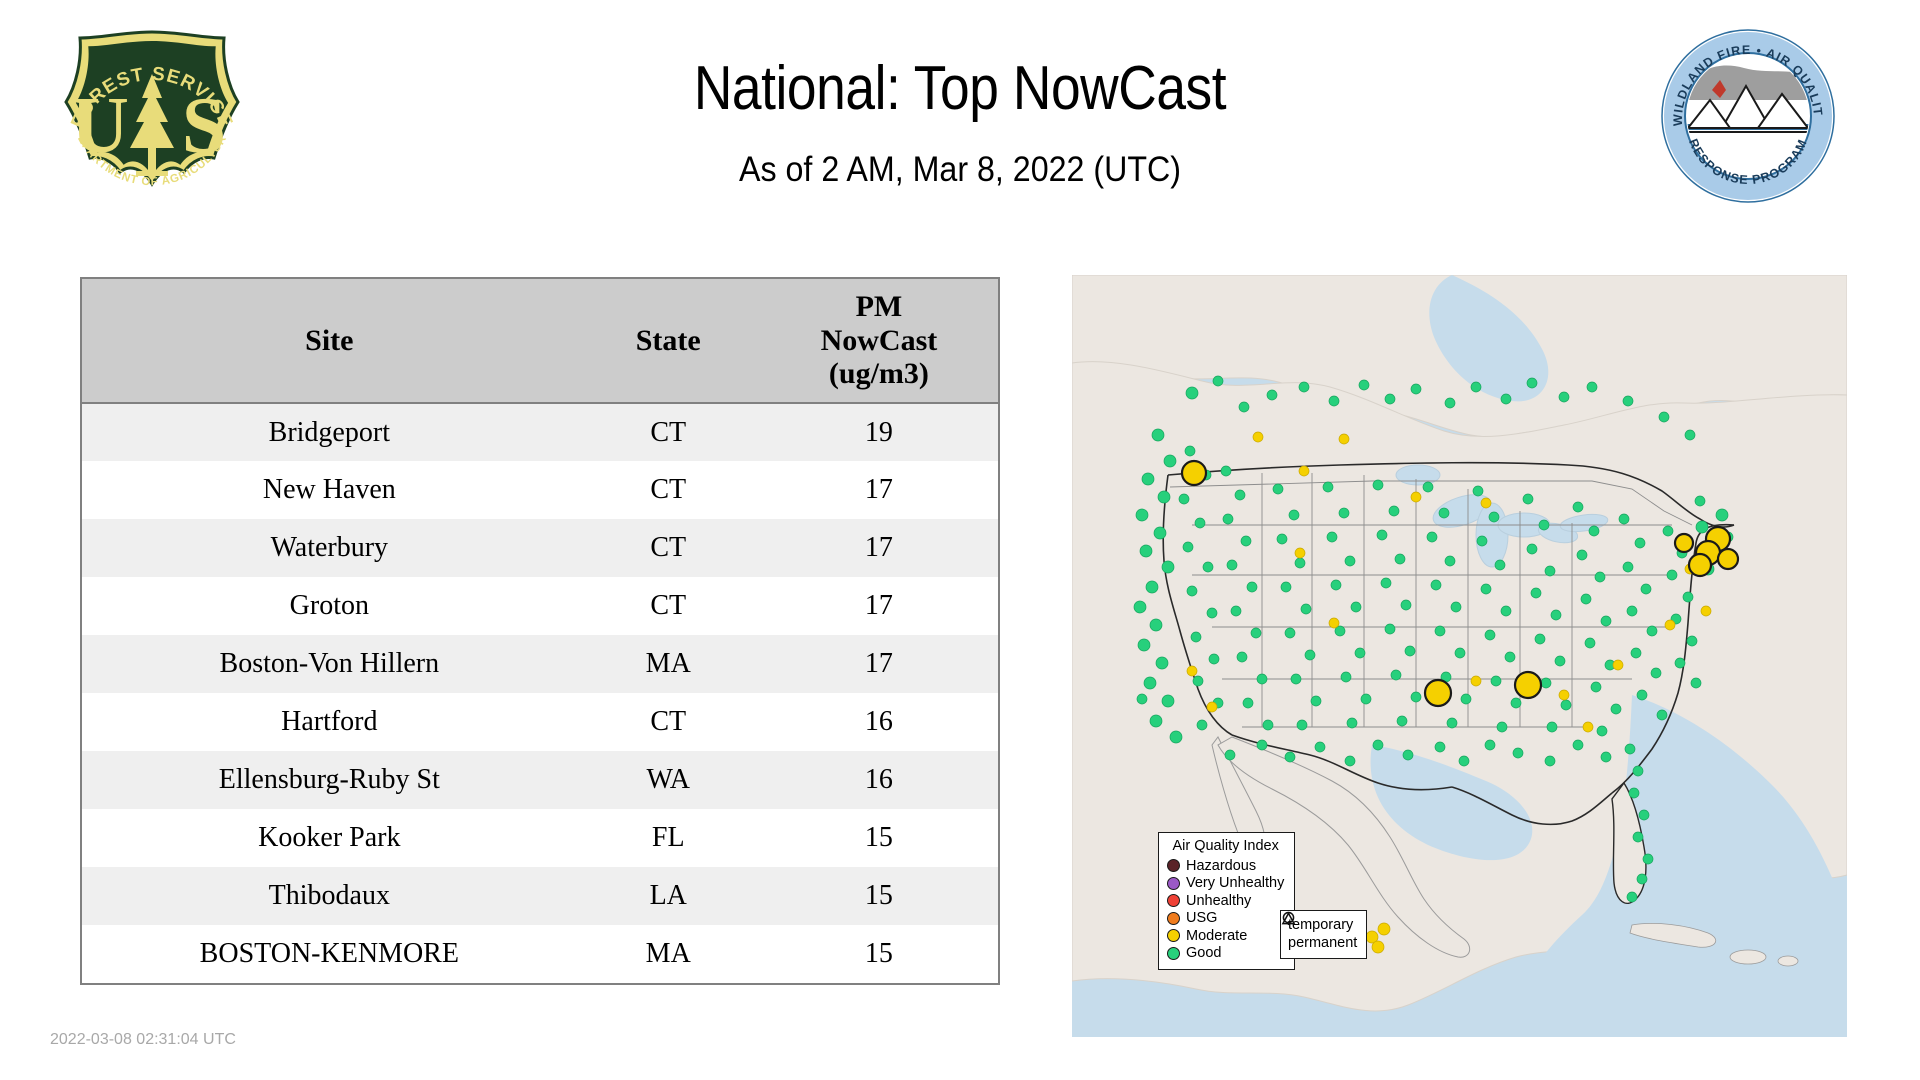  I want to click on aqi-legend-item-unhealthy: Unhealthy, so click(1225, 901).